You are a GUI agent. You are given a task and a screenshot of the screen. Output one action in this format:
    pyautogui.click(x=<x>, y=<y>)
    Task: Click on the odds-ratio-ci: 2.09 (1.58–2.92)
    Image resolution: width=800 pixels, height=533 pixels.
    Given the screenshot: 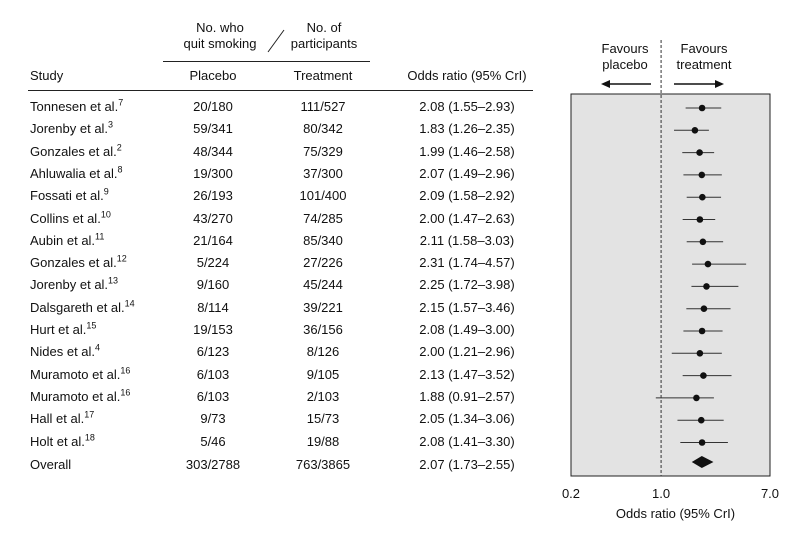 What is the action you would take?
    pyautogui.click(x=467, y=196)
    